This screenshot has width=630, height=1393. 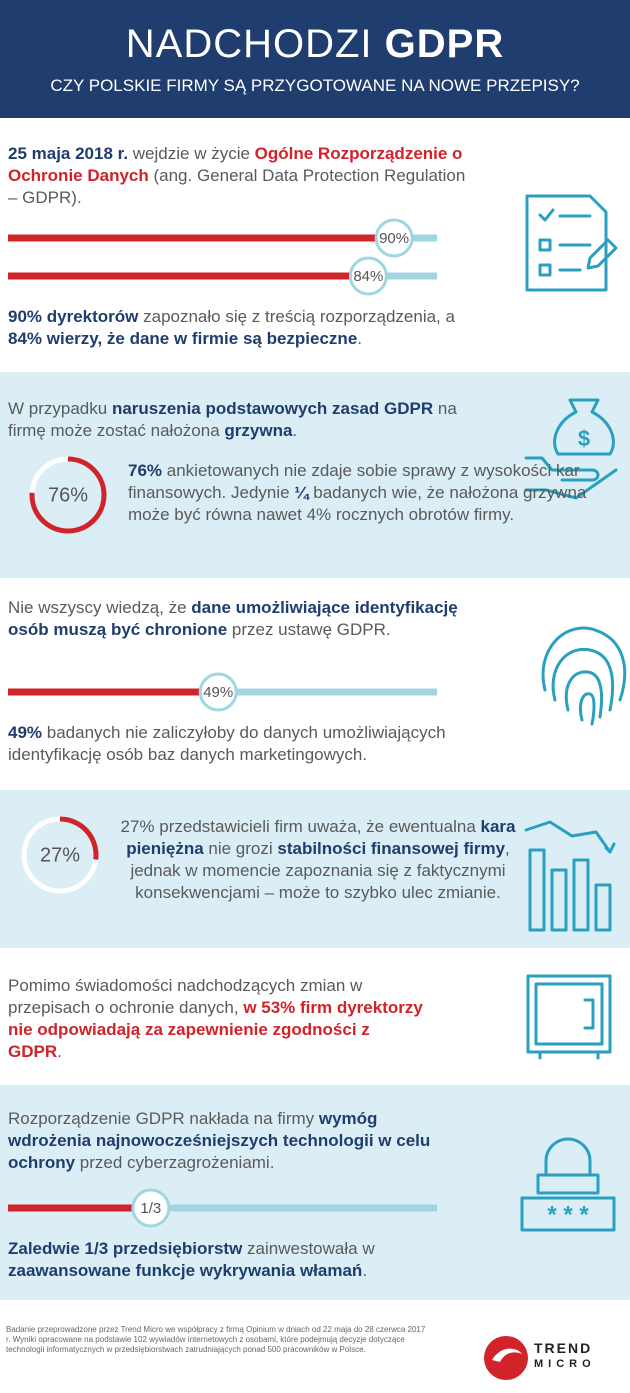 What do you see at coordinates (571, 449) in the screenshot?
I see `money-icon: $` at bounding box center [571, 449].